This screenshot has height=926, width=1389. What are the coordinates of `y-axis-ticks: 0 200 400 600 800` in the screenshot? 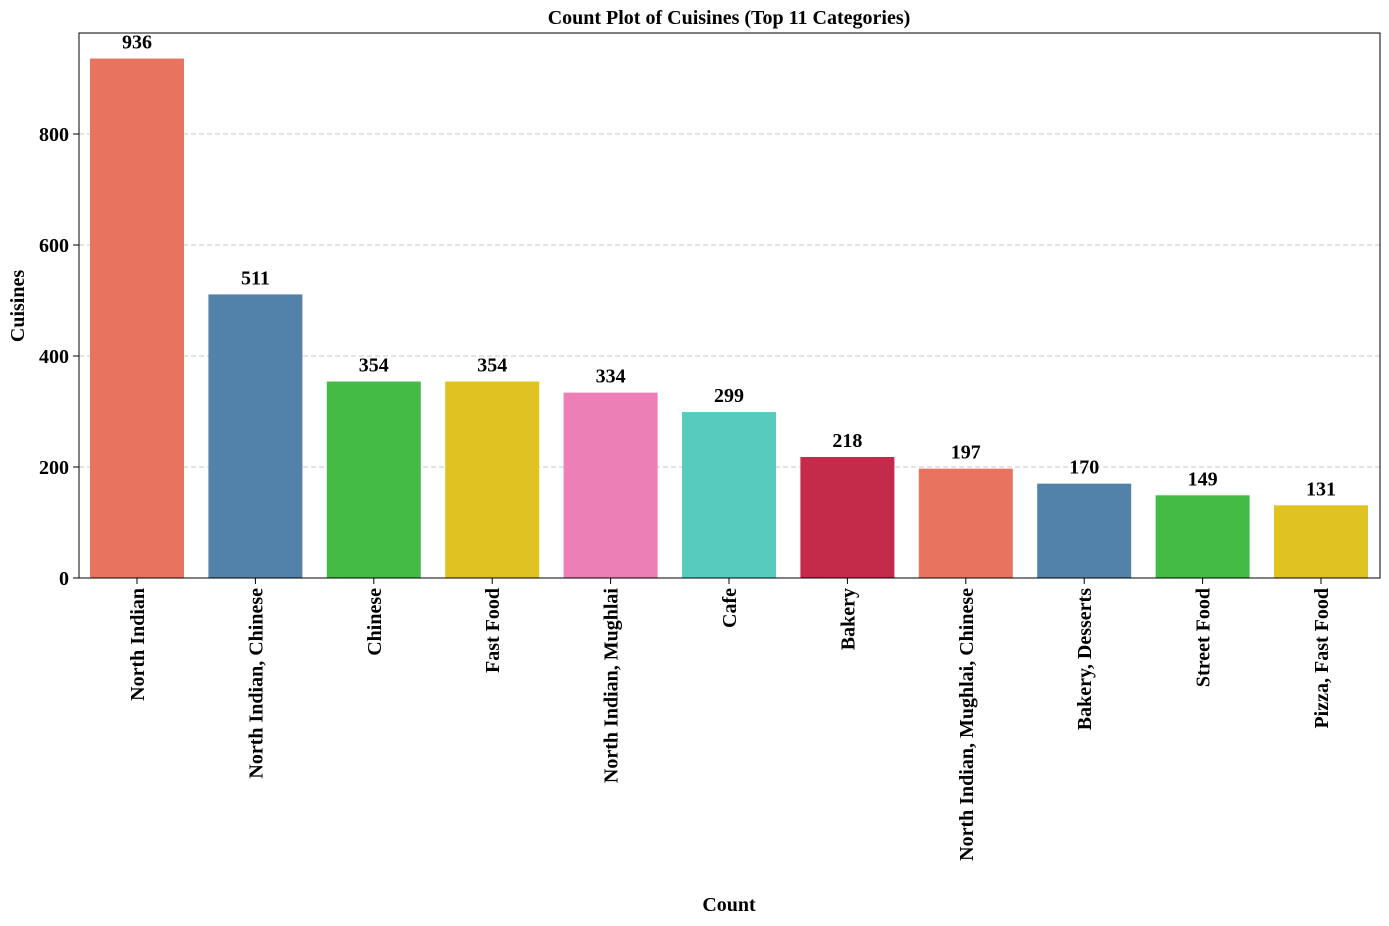 It's located at (59, 357).